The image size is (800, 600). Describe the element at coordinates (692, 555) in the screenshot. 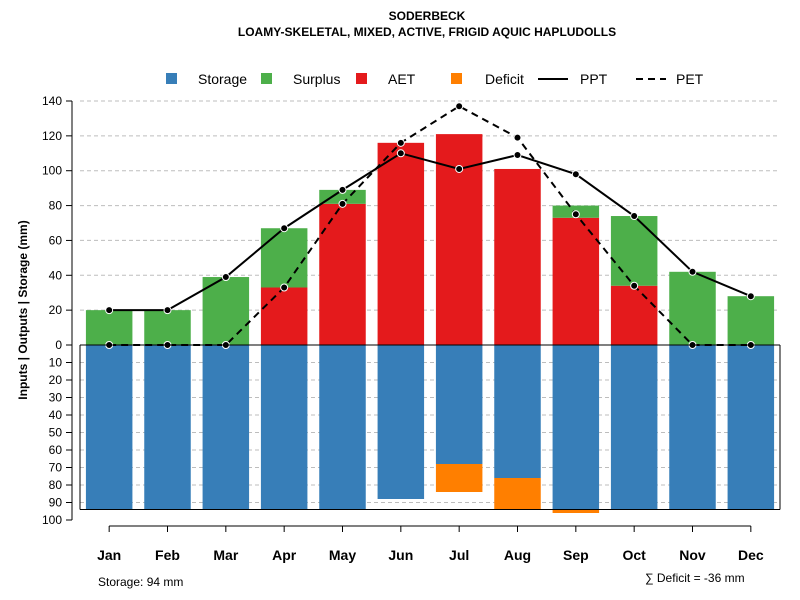

I see `x-tick-label: Nov` at that location.